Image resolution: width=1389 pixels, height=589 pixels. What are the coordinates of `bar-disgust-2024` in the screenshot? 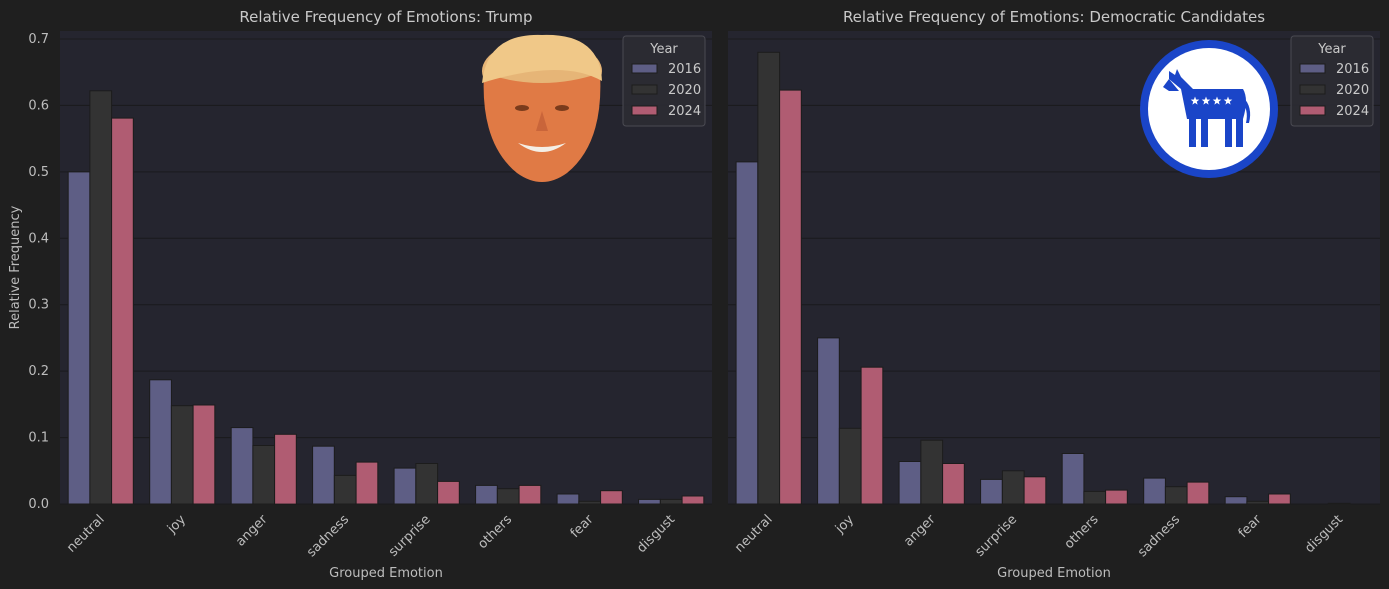 It's located at (693, 500).